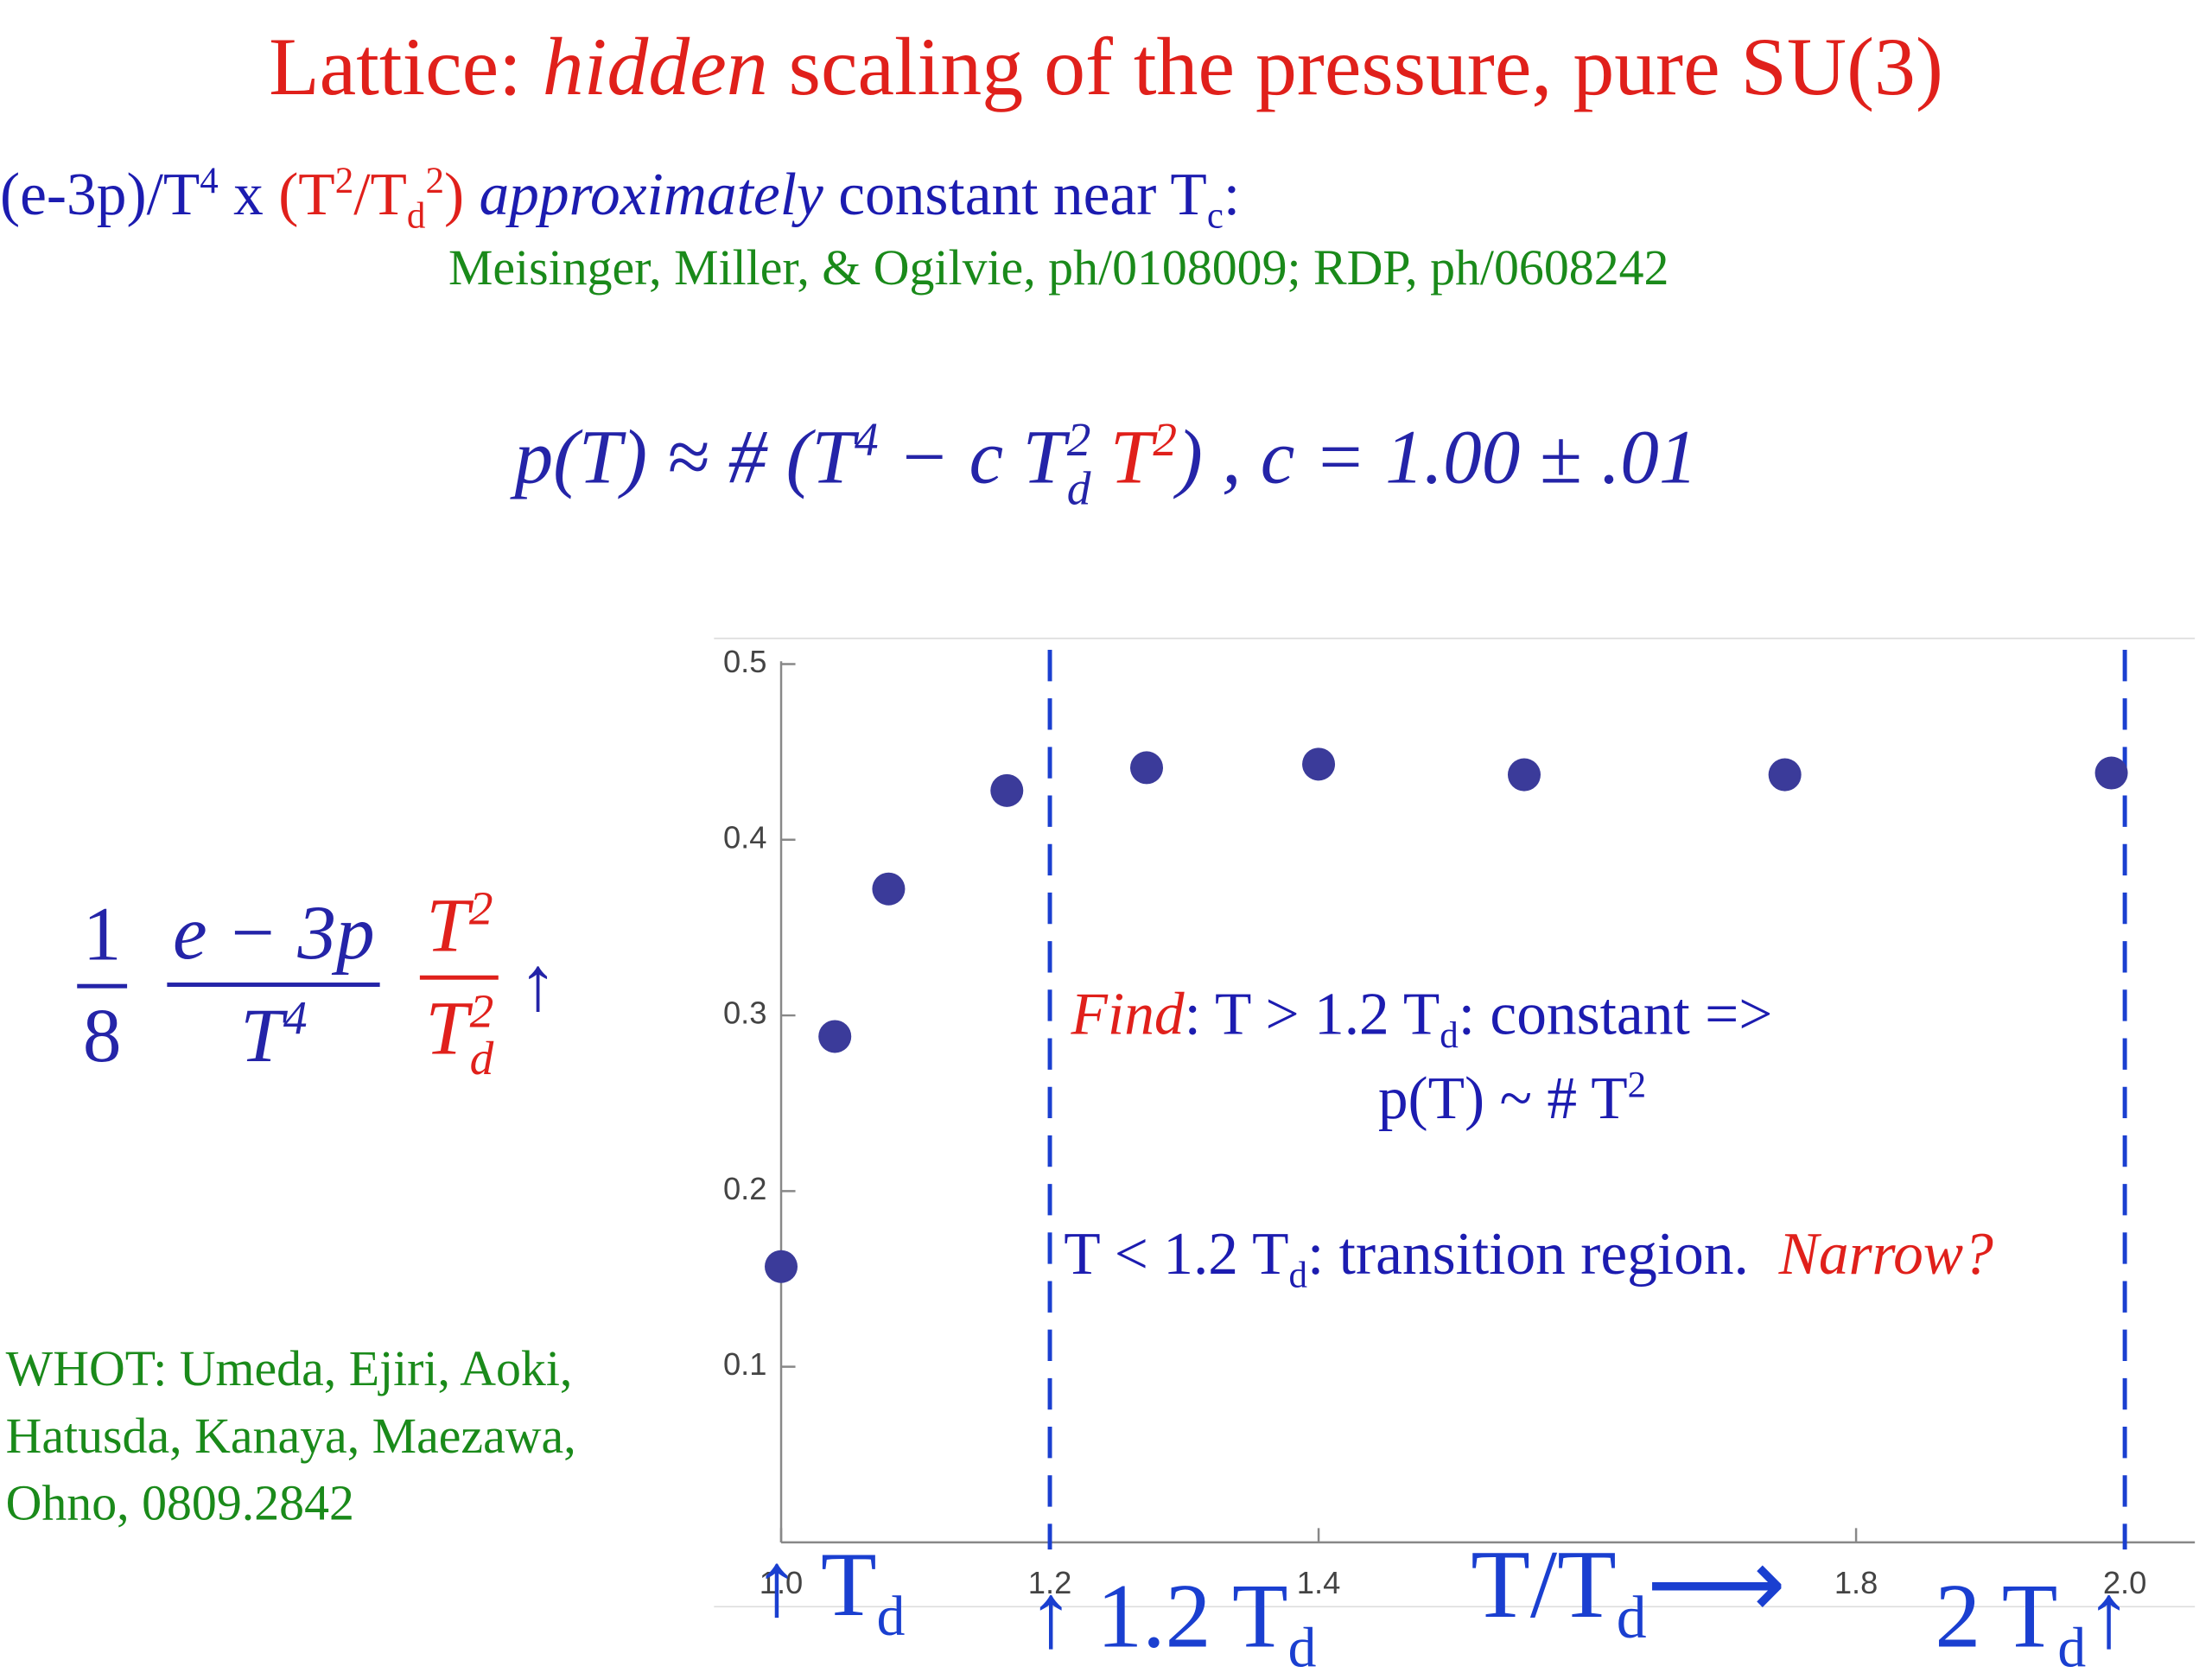  I want to click on y-tick-label: 0.5, so click(745, 661).